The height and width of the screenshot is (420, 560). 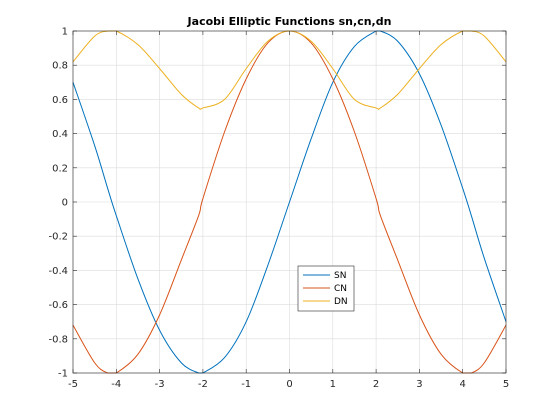 What do you see at coordinates (341, 302) in the screenshot?
I see `legend-label-dn: DN` at bounding box center [341, 302].